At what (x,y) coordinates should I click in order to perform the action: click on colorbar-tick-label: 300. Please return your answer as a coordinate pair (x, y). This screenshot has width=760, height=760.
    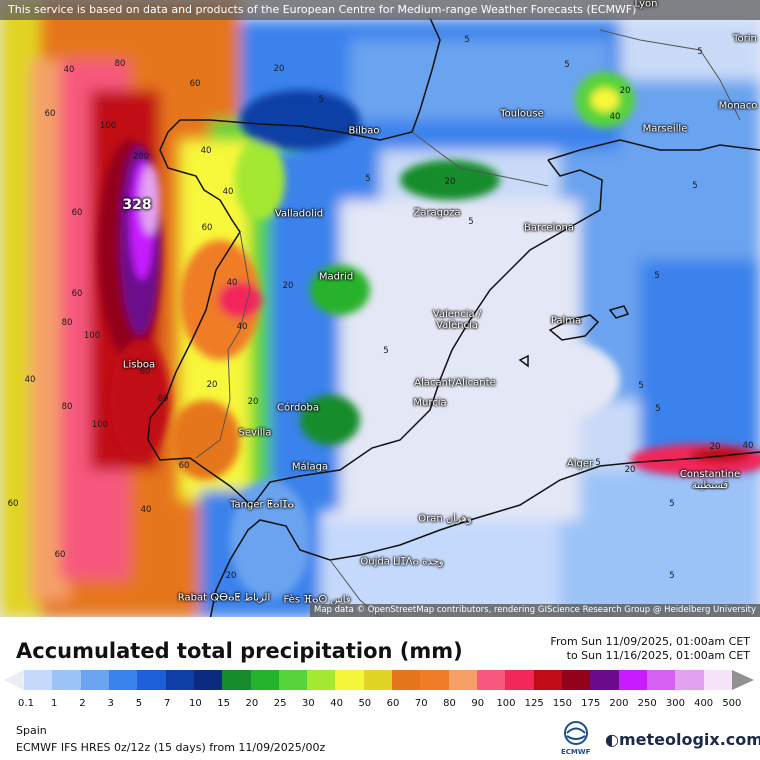
    Looking at the image, I should click on (675, 703).